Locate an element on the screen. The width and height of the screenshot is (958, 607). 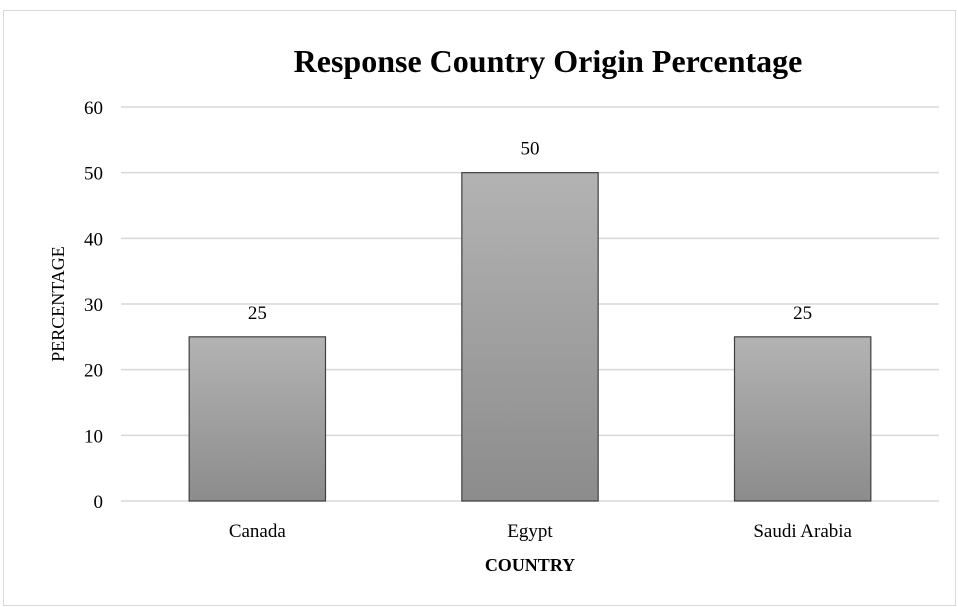
y-tick-label: 60 is located at coordinates (93, 108).